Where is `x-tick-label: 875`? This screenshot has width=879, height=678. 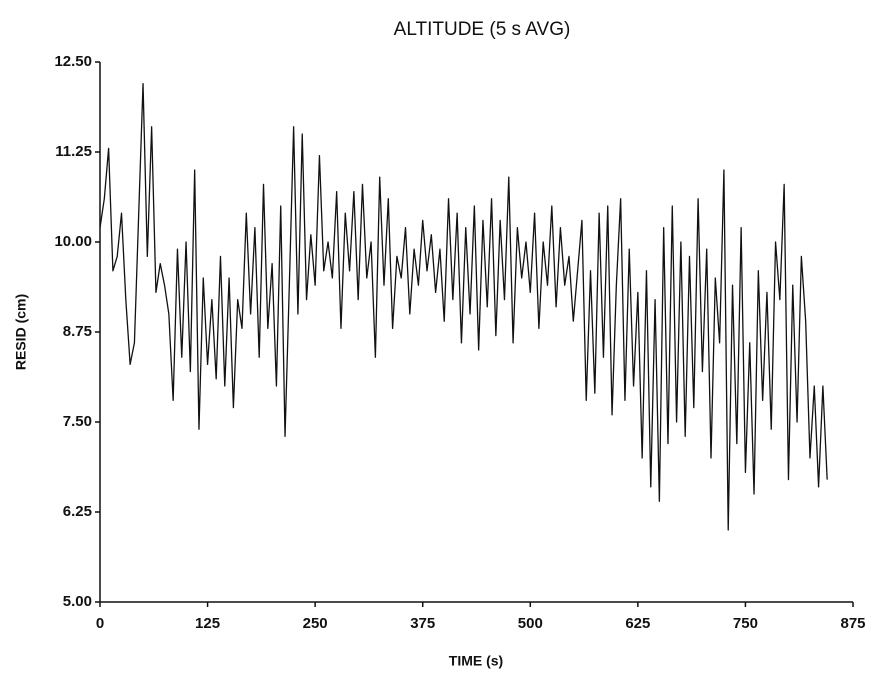
x-tick-label: 875 is located at coordinates (852, 623).